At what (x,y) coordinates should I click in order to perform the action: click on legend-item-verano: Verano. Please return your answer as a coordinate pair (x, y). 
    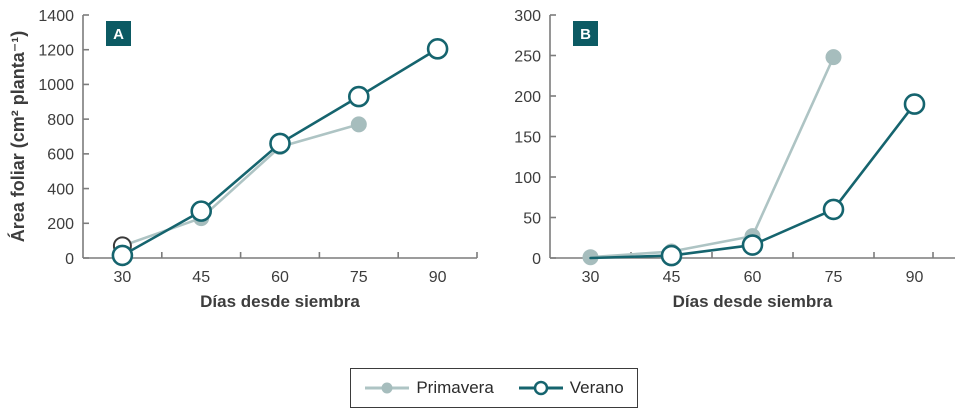
    Looking at the image, I should click on (571, 388).